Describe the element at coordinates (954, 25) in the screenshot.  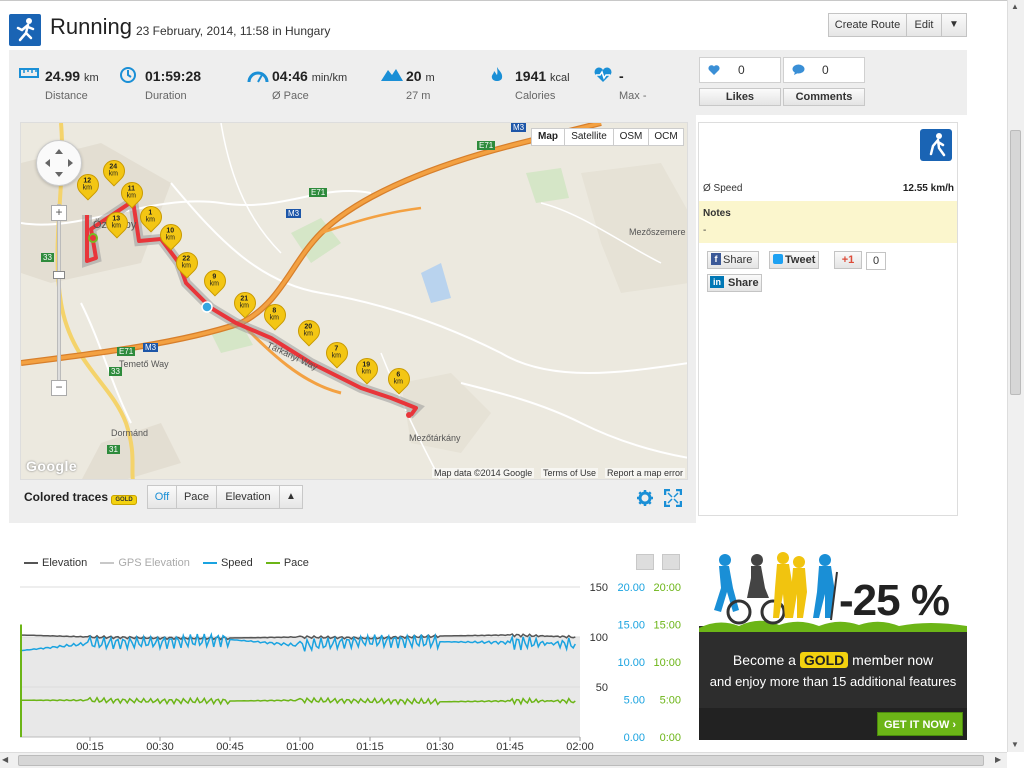
I see `more-options-dropdown: ▼` at that location.